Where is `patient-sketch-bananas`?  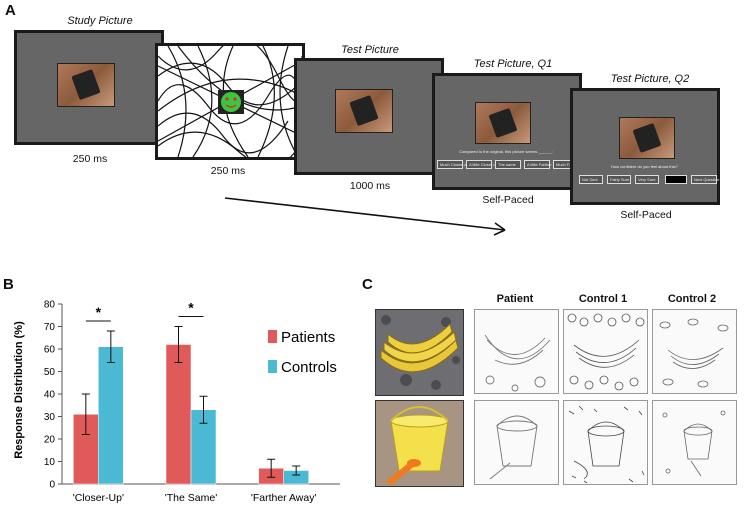
patient-sketch-bananas is located at coordinates (516, 351).